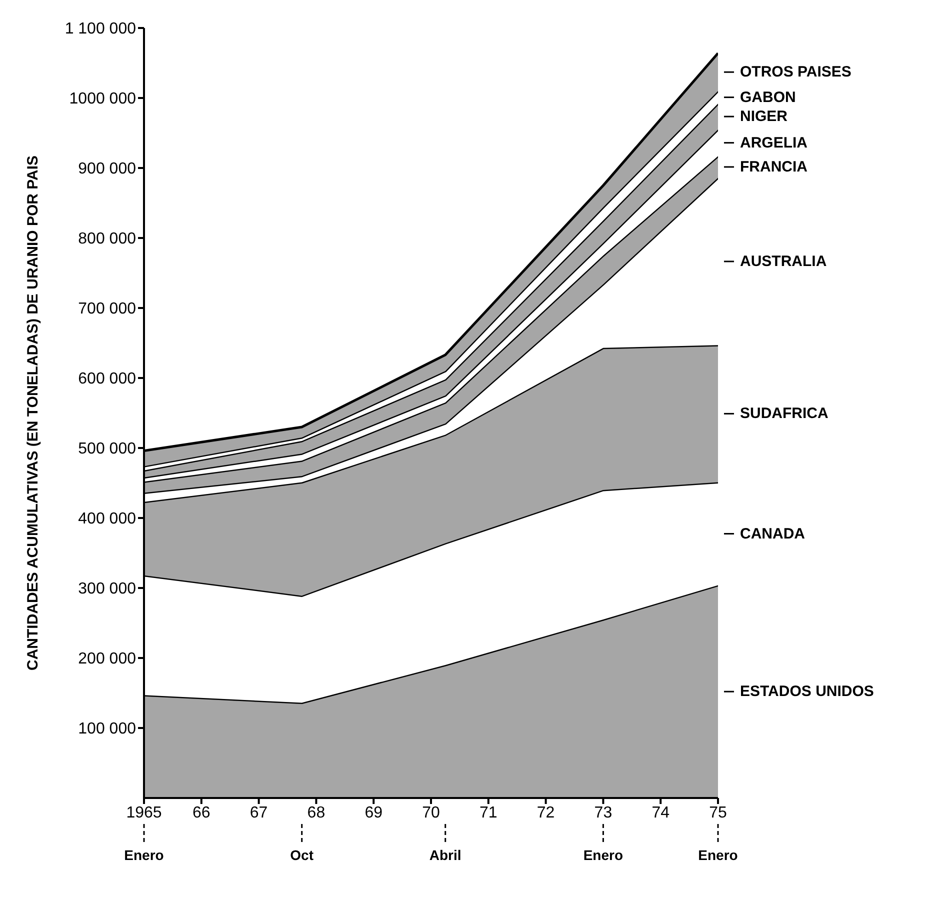 The image size is (932, 907). I want to click on legend-label: OTROS PAISES, so click(796, 72).